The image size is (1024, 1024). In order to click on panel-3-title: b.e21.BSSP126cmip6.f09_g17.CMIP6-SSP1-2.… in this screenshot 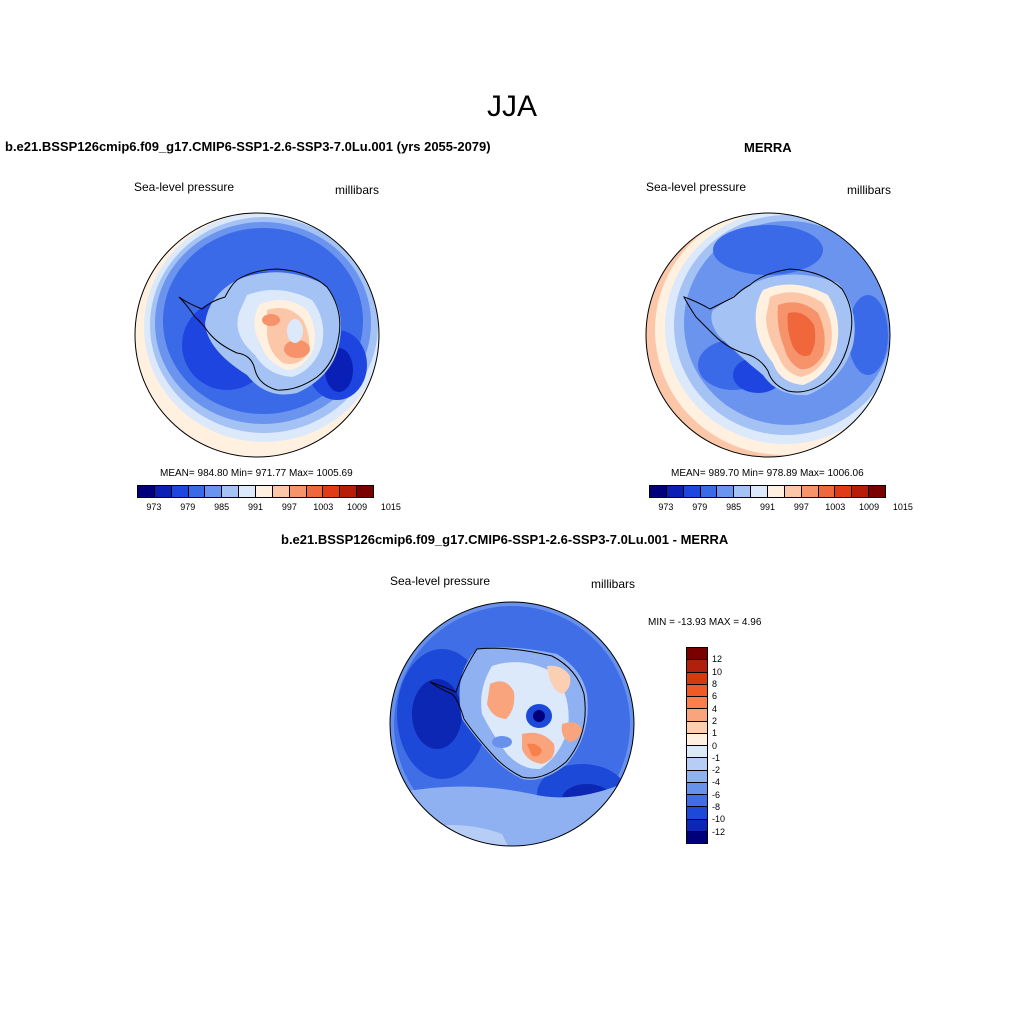, I will do `click(505, 539)`.